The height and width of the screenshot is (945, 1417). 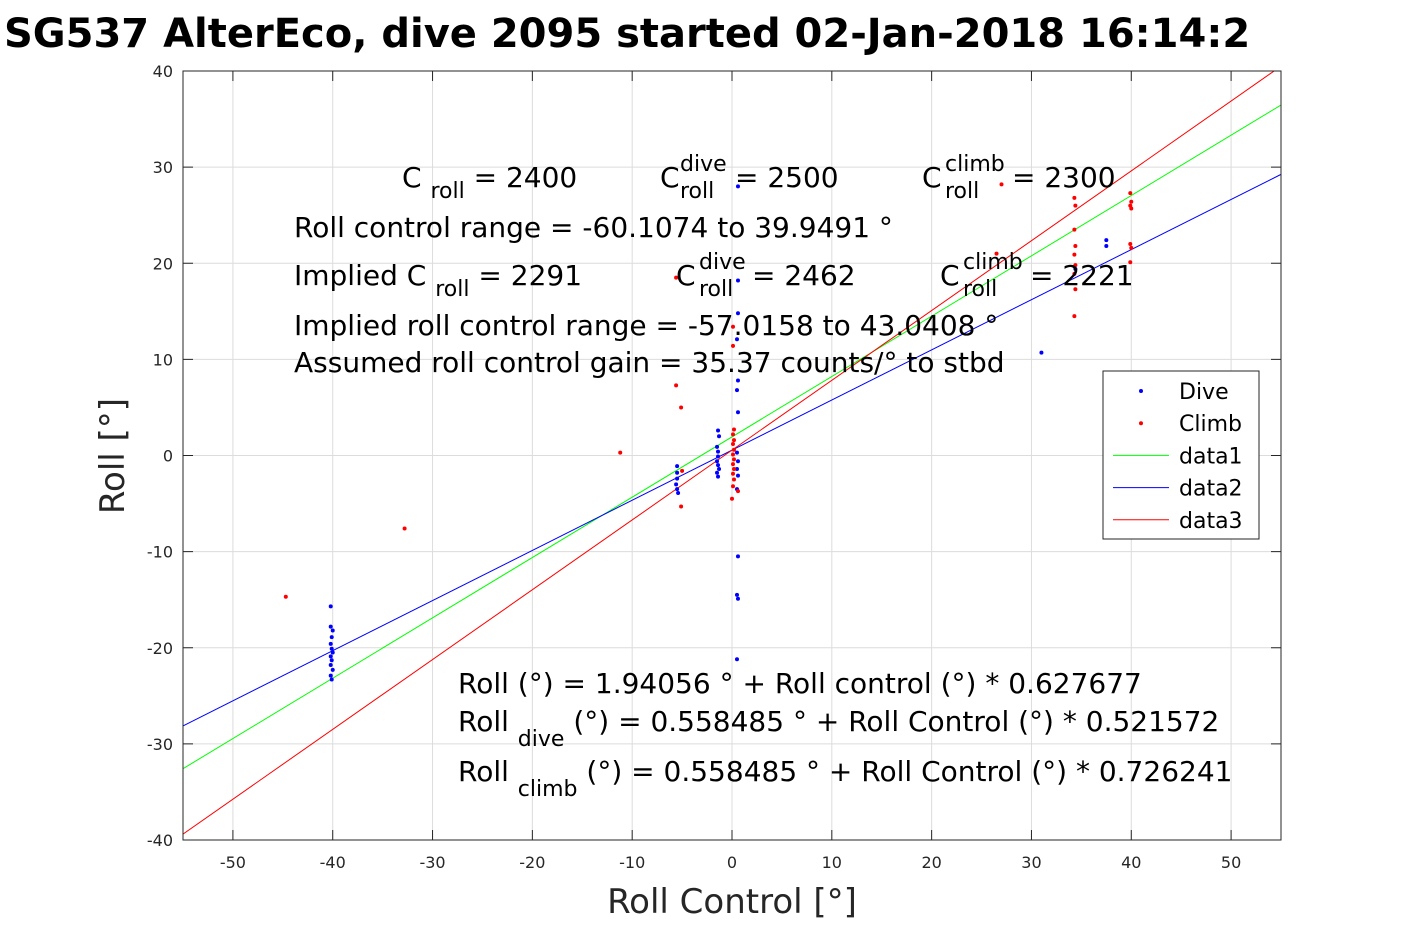 I want to click on legend-label: data1, so click(x=1211, y=456).